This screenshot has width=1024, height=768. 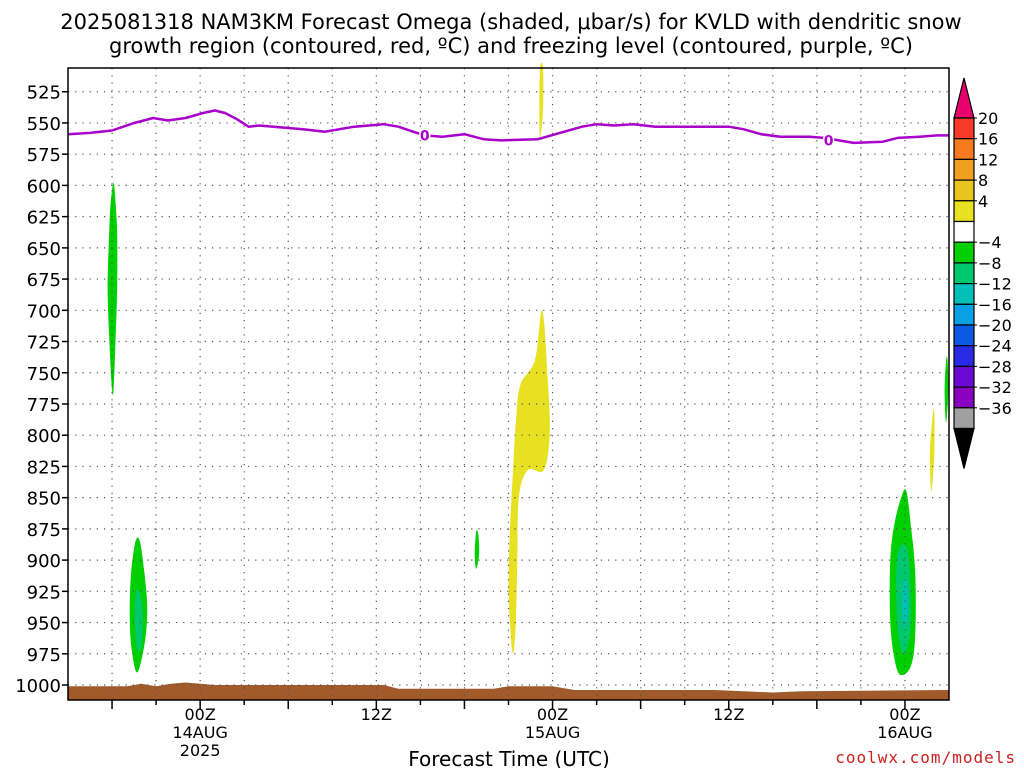 I want to click on colorbar-bottom-arrow, so click(x=964, y=448).